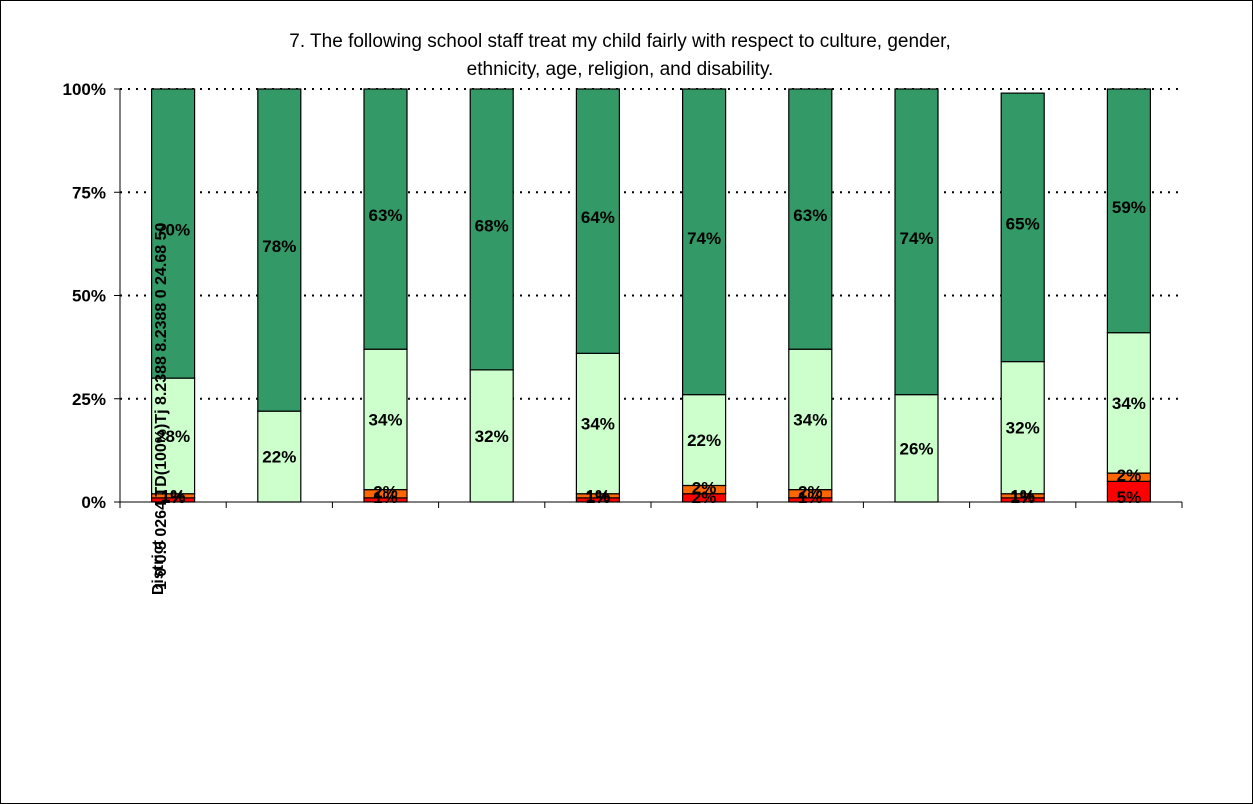 This screenshot has width=1253, height=804. Describe the element at coordinates (89, 296) in the screenshot. I see `y-tick-label: 50%` at that location.